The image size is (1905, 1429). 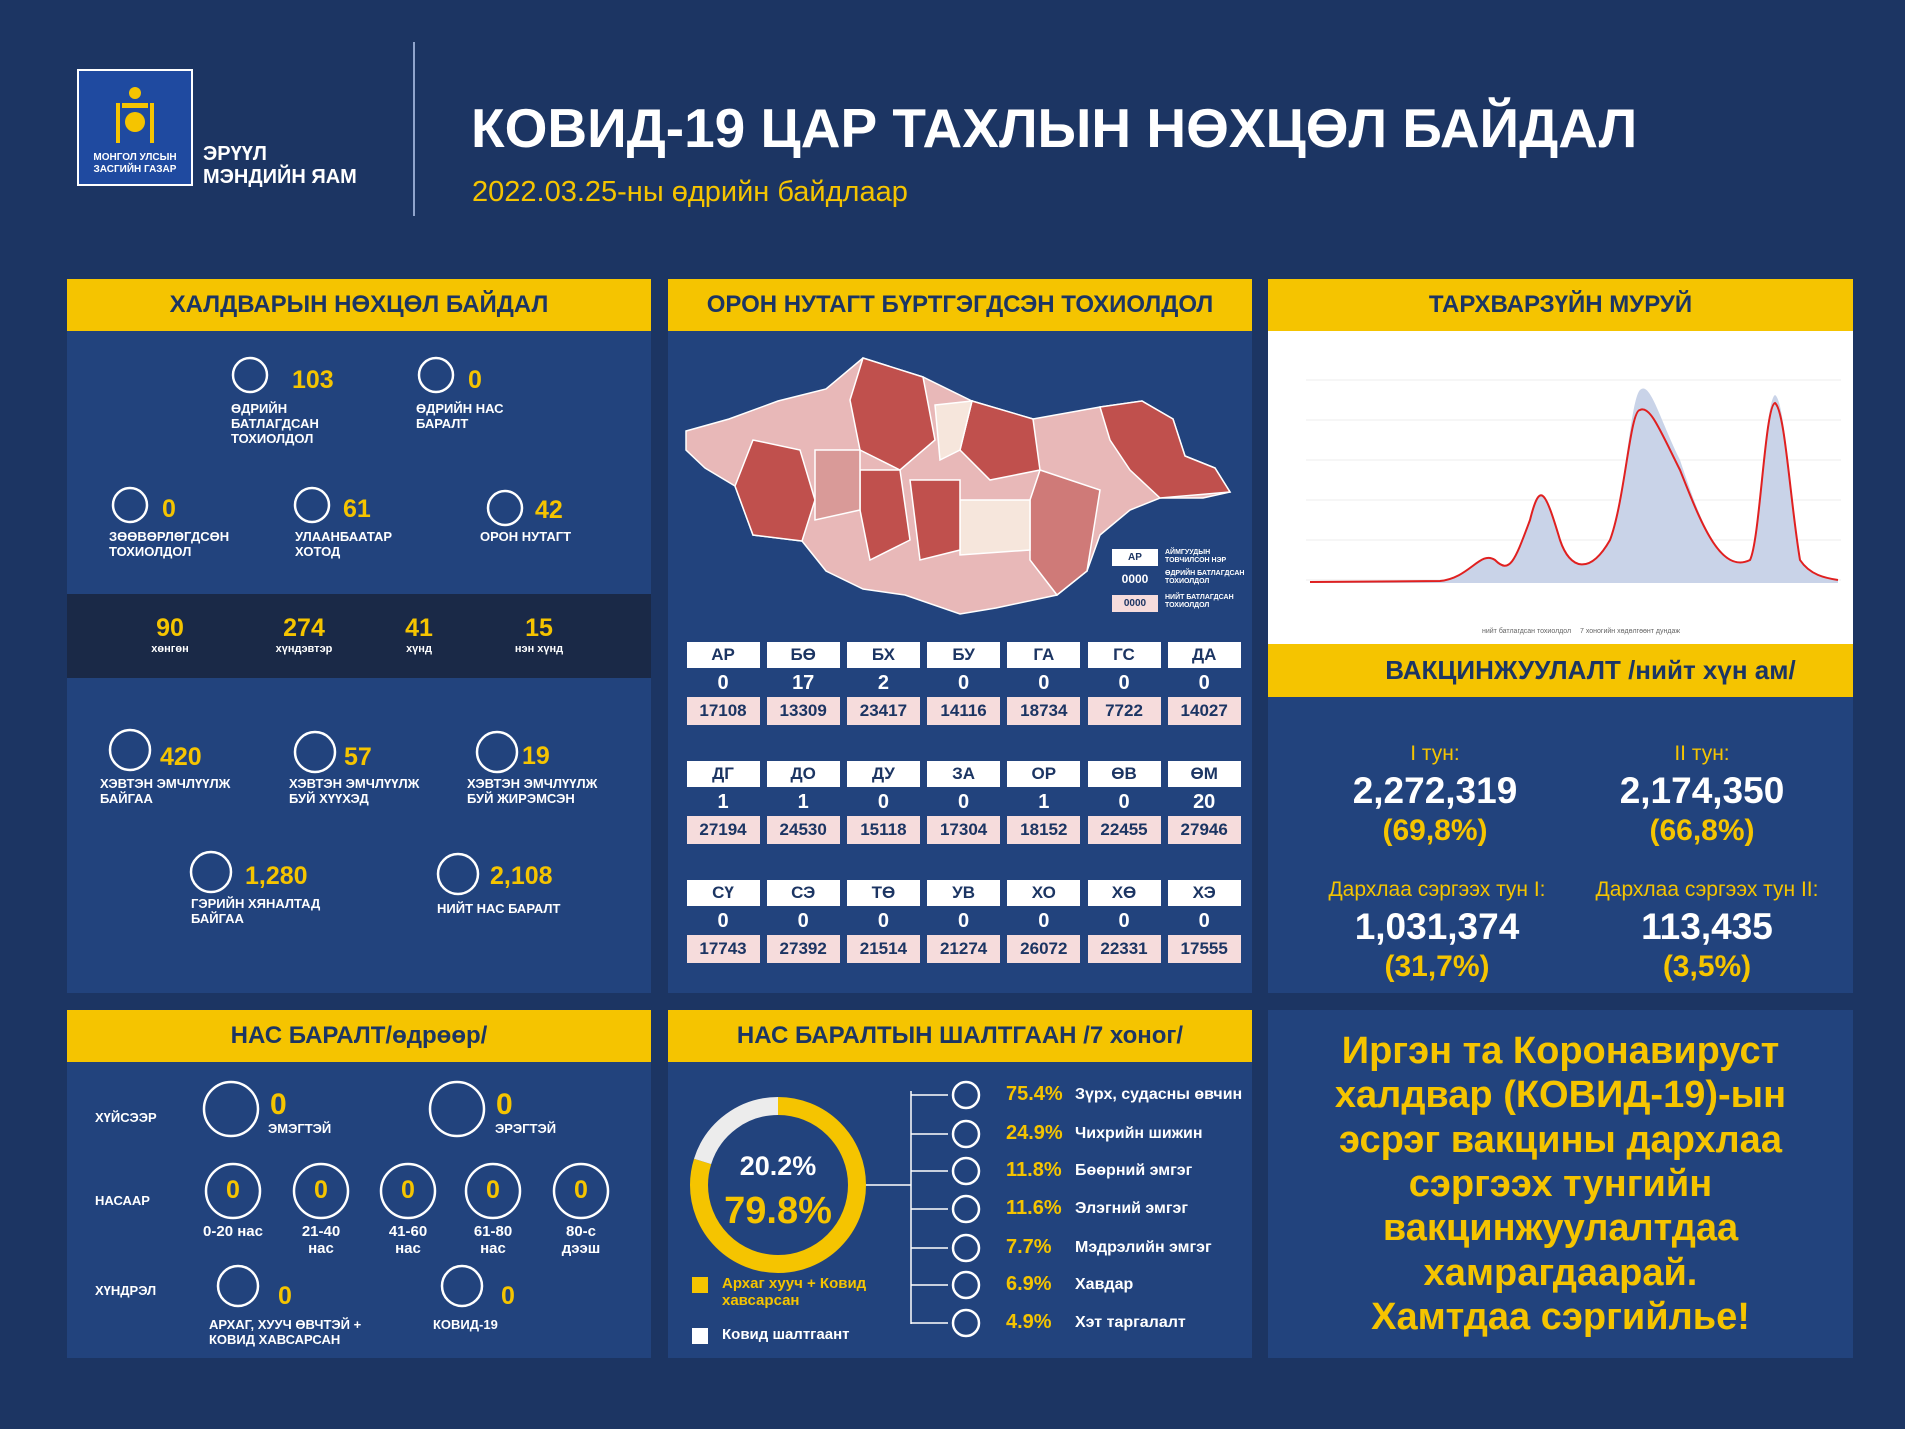 What do you see at coordinates (1199, 602) in the screenshot?
I see `legend-label: НИЙТ БАТЛАГДСАН ТОХИОЛДОЛ` at bounding box center [1199, 602].